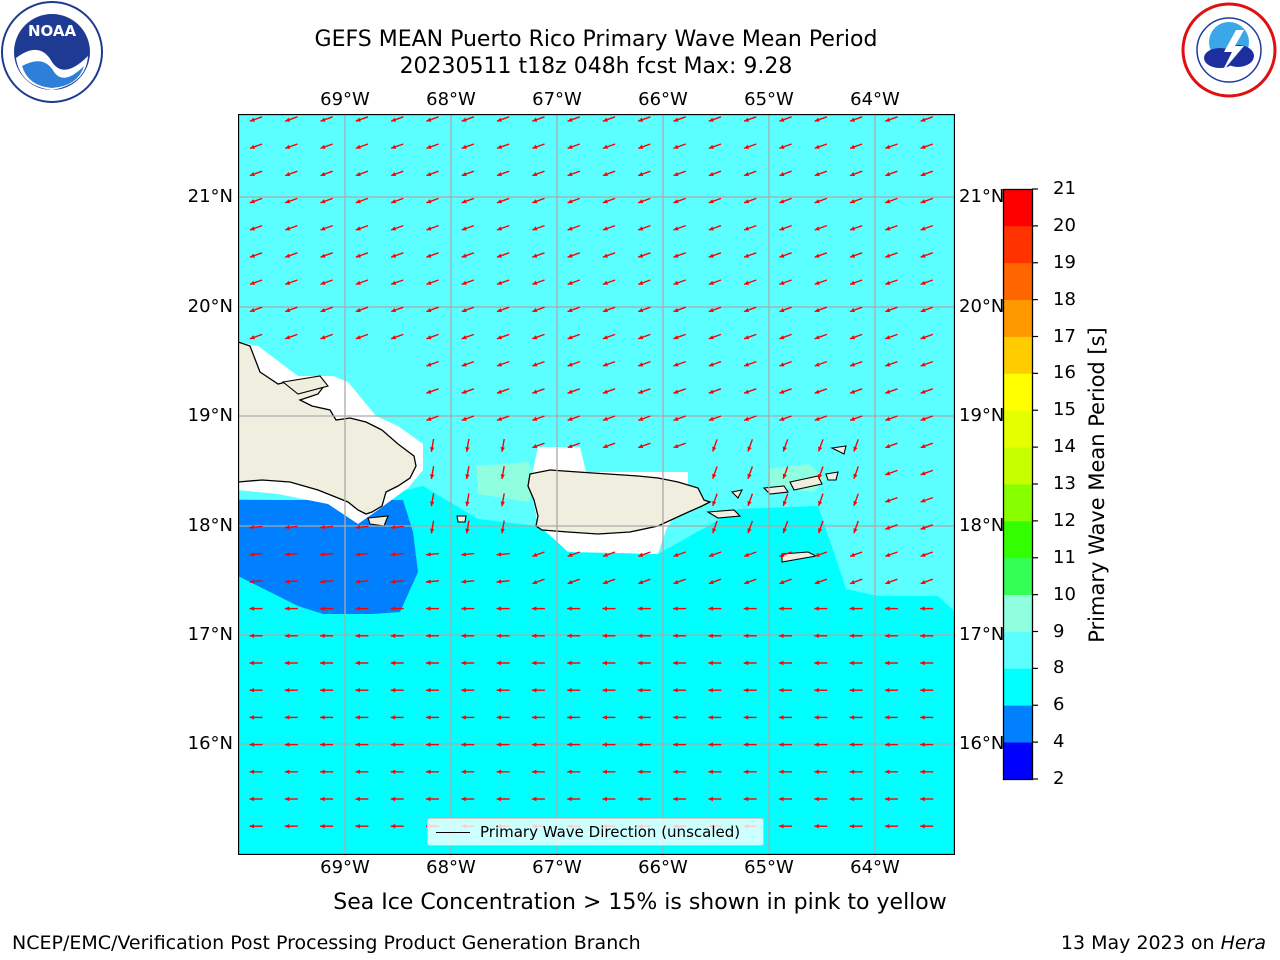  What do you see at coordinates (210, 415) in the screenshot?
I see `lat-label-left: 19°N` at bounding box center [210, 415].